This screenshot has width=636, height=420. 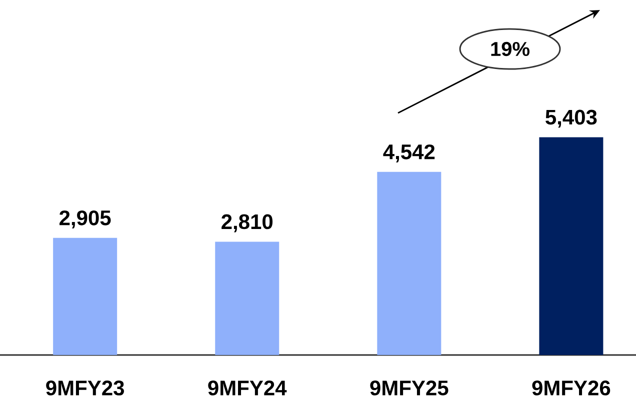 I want to click on x-tick-label: 9MFY26, so click(x=571, y=388).